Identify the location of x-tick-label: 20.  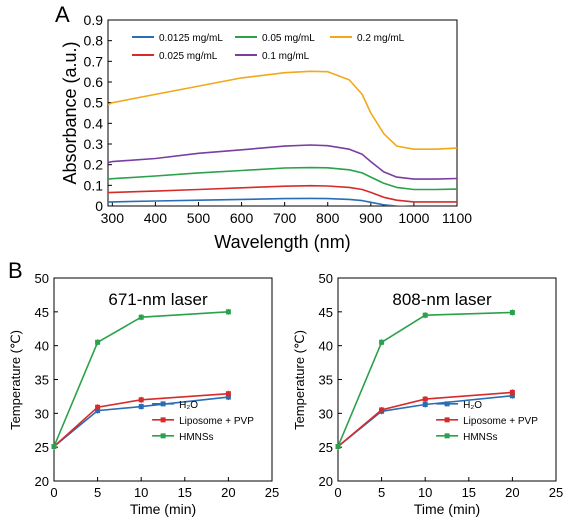
(512, 492).